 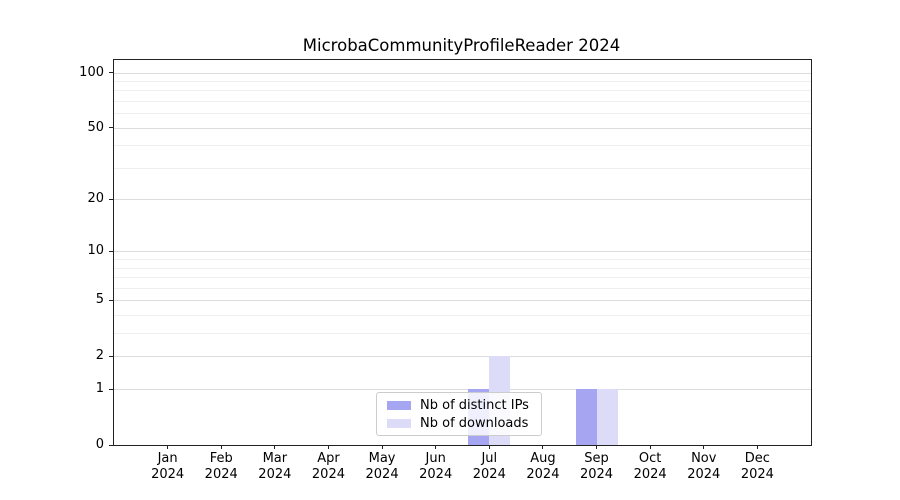 What do you see at coordinates (489, 466) in the screenshot?
I see `x-tick-label: Jul 2024` at bounding box center [489, 466].